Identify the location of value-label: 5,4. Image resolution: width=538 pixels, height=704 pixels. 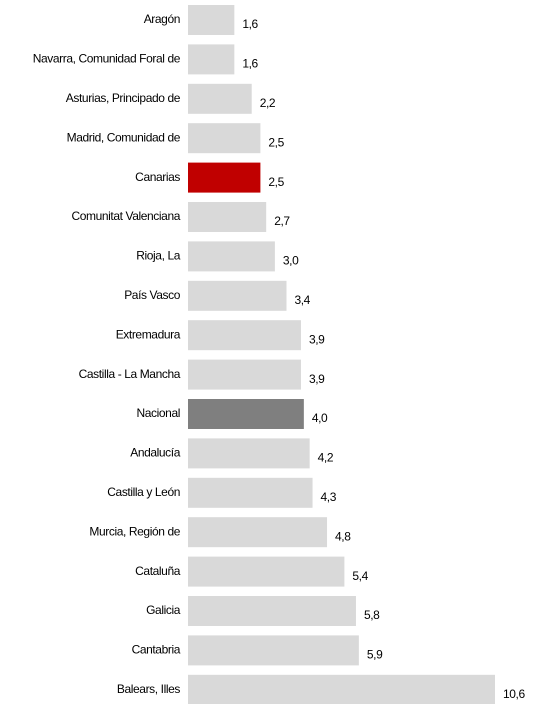
(360, 576).